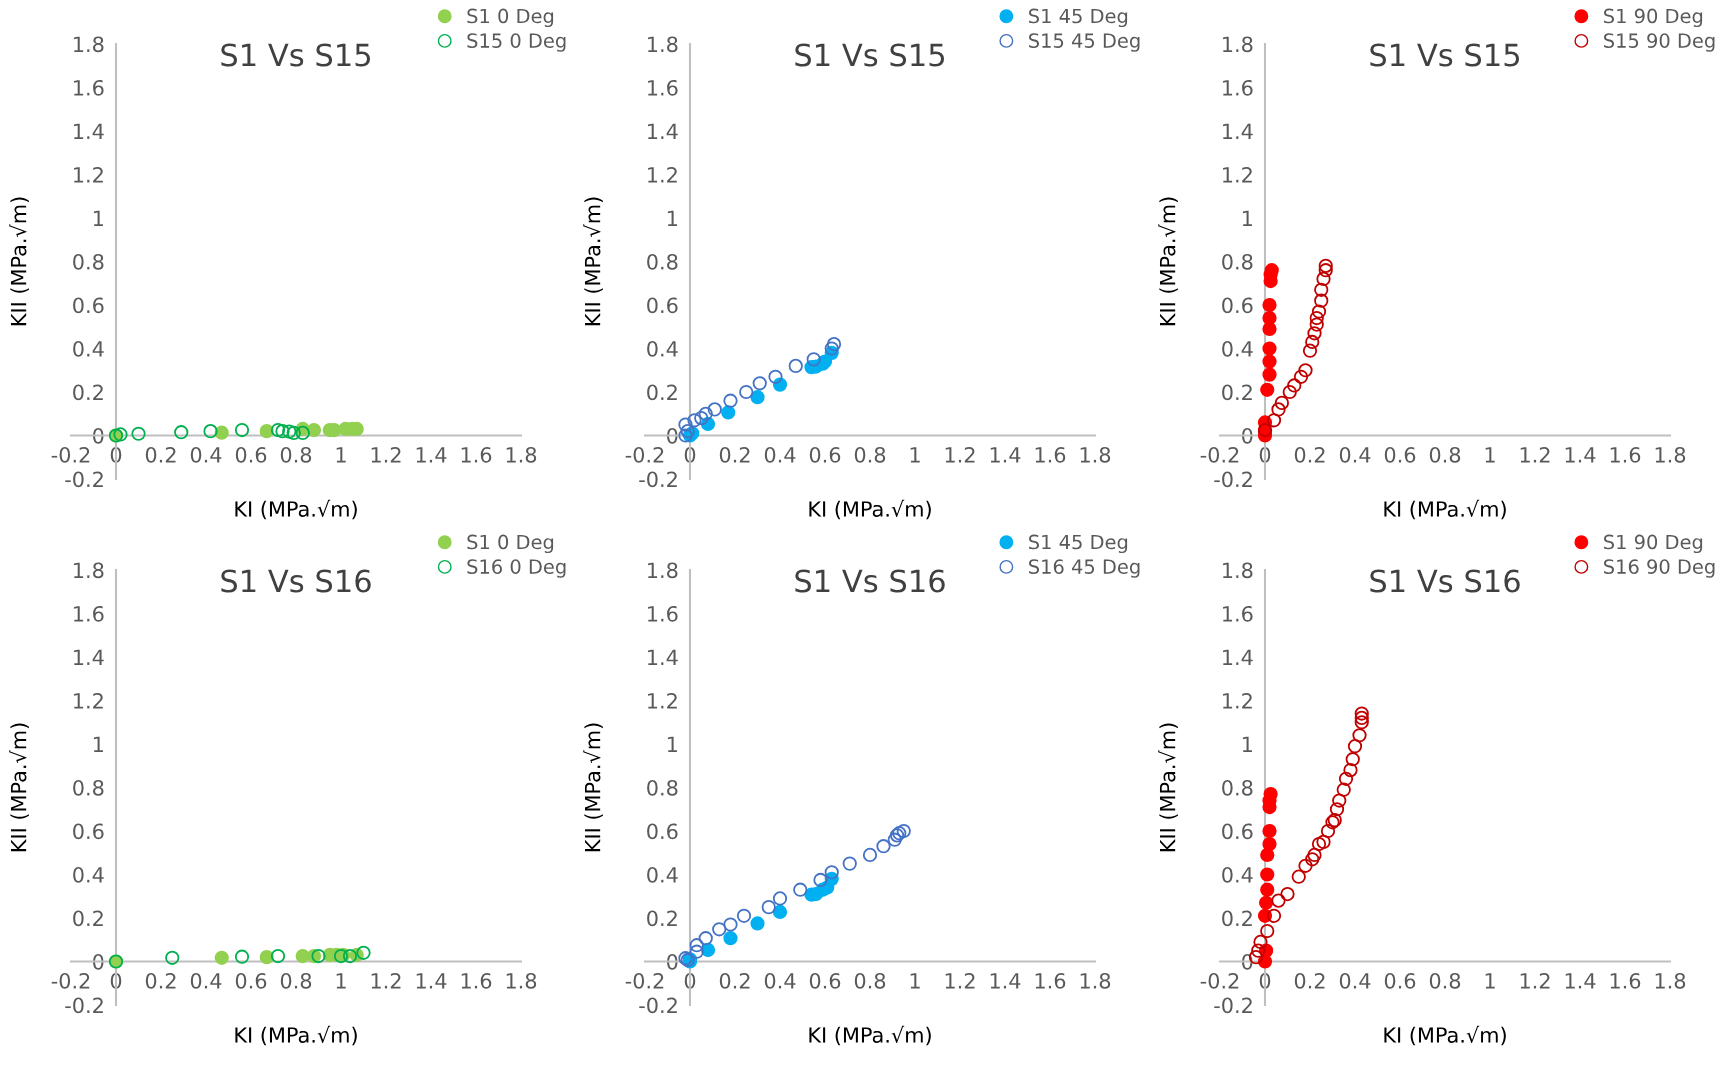 This screenshot has height=1069, width=1724. What do you see at coordinates (510, 544) in the screenshot?
I see `legend-label: S1 0 Deg` at bounding box center [510, 544].